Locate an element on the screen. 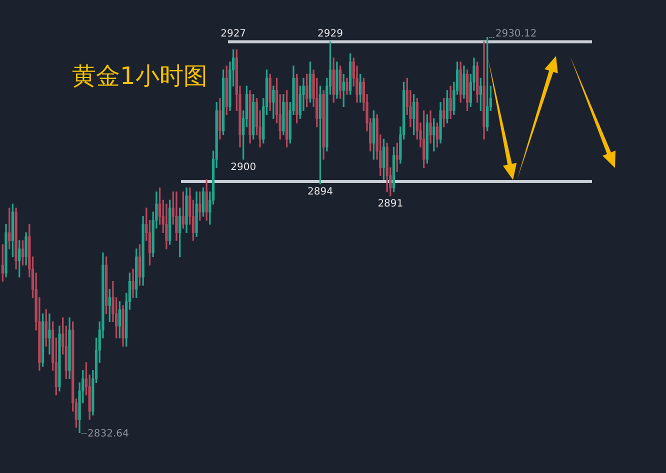  annotation: 2832.64 is located at coordinates (108, 434).